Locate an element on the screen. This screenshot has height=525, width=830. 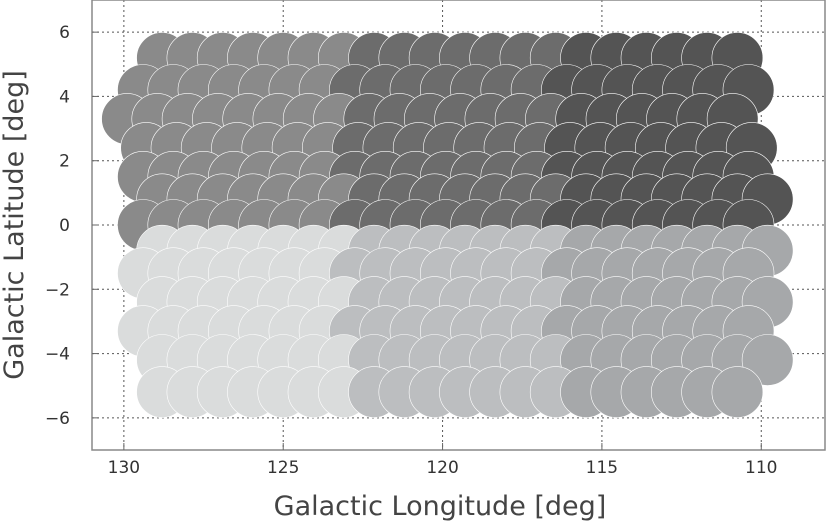
x-tick-label: 120 is located at coordinates (442, 468).